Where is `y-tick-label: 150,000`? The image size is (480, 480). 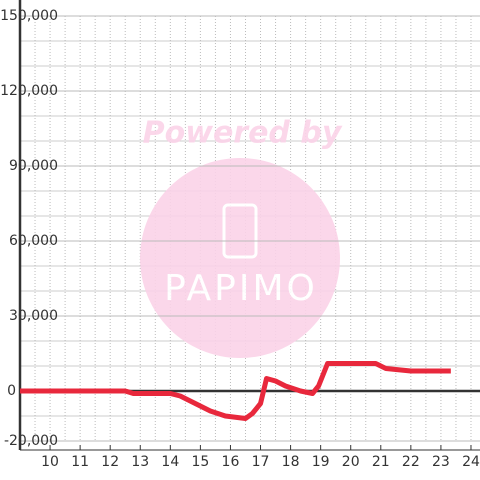
y-tick-label: 150,000 is located at coordinates (29, 16).